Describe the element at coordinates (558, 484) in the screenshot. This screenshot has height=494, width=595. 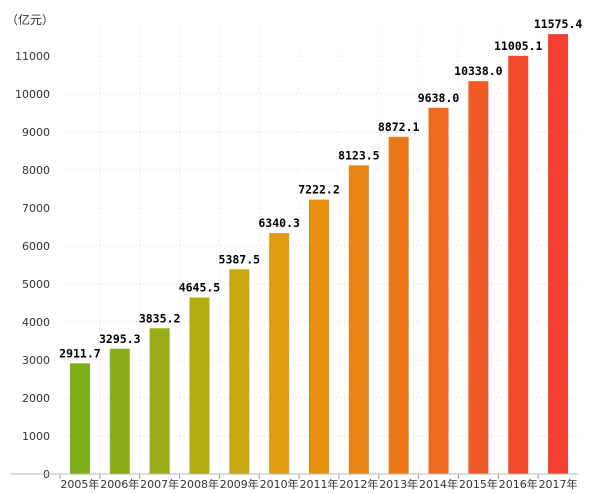
I see `x-tick-label: 2017年` at that location.